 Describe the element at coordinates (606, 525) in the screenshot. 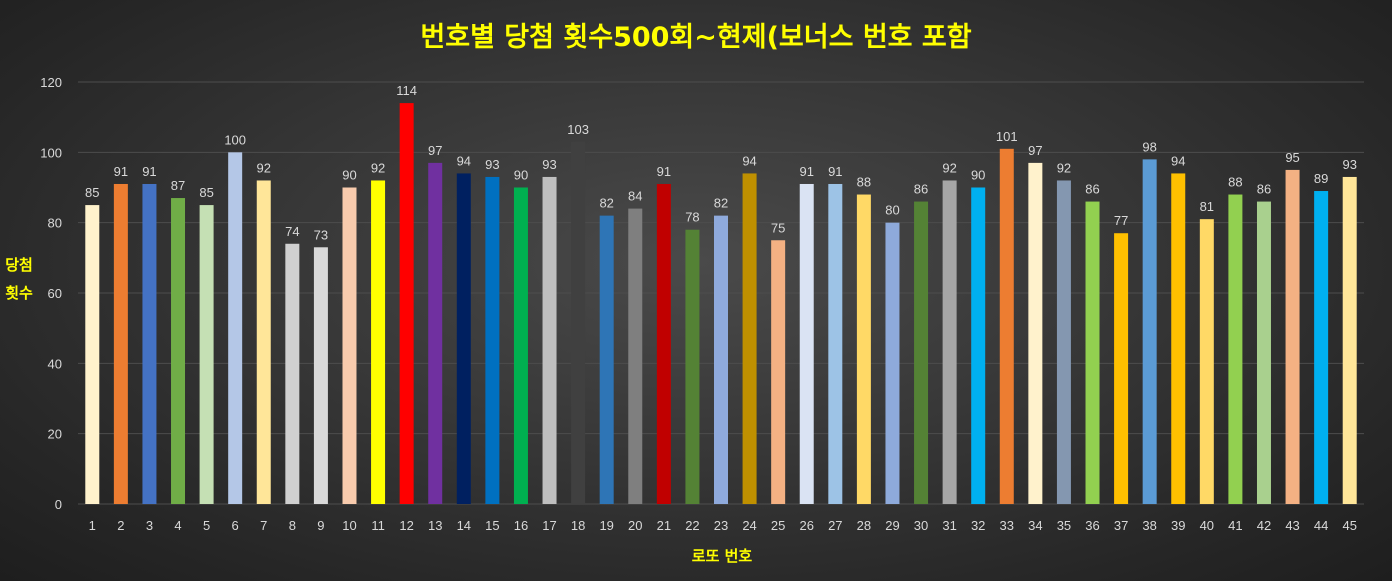

I see `x-tick-label: 19` at that location.